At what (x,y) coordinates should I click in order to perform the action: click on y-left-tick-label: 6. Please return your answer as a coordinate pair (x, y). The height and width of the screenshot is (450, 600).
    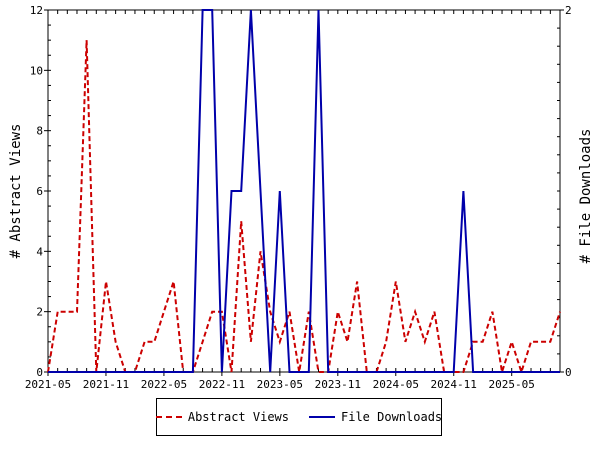
    Looking at the image, I should click on (39, 191).